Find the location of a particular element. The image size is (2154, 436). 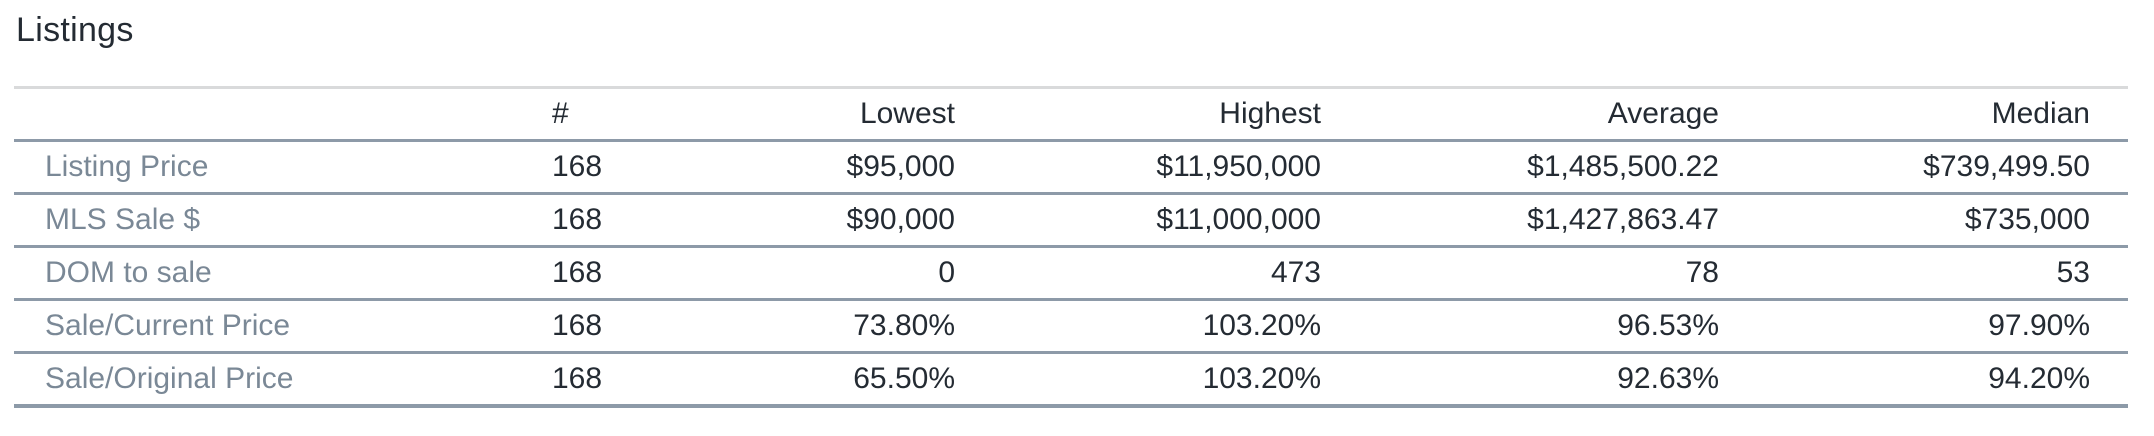

cell-average: 92.63% is located at coordinates (1558, 380).